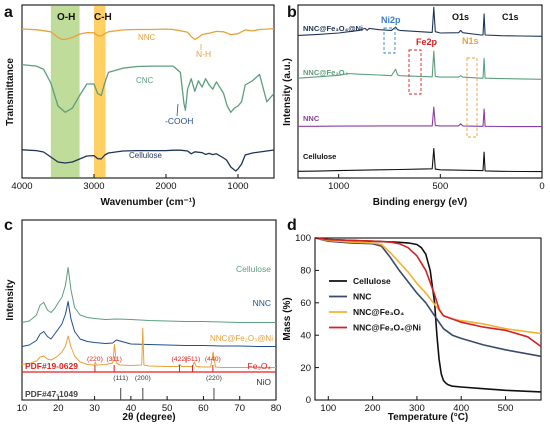 This screenshot has width=550, height=425. Describe the element at coordinates (427, 42) in the screenshot. I see `fe2p-label: Fe2p` at that location.